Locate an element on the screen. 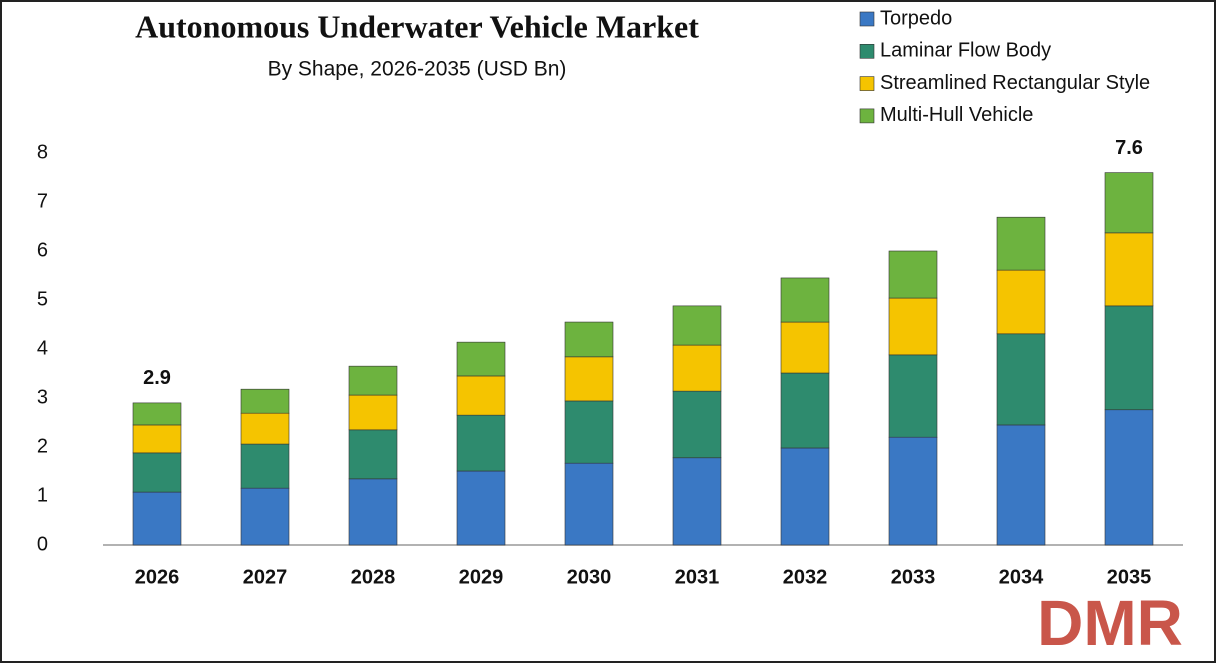 Image resolution: width=1216 pixels, height=663 pixels. x-tick-label: 2031 is located at coordinates (697, 577).